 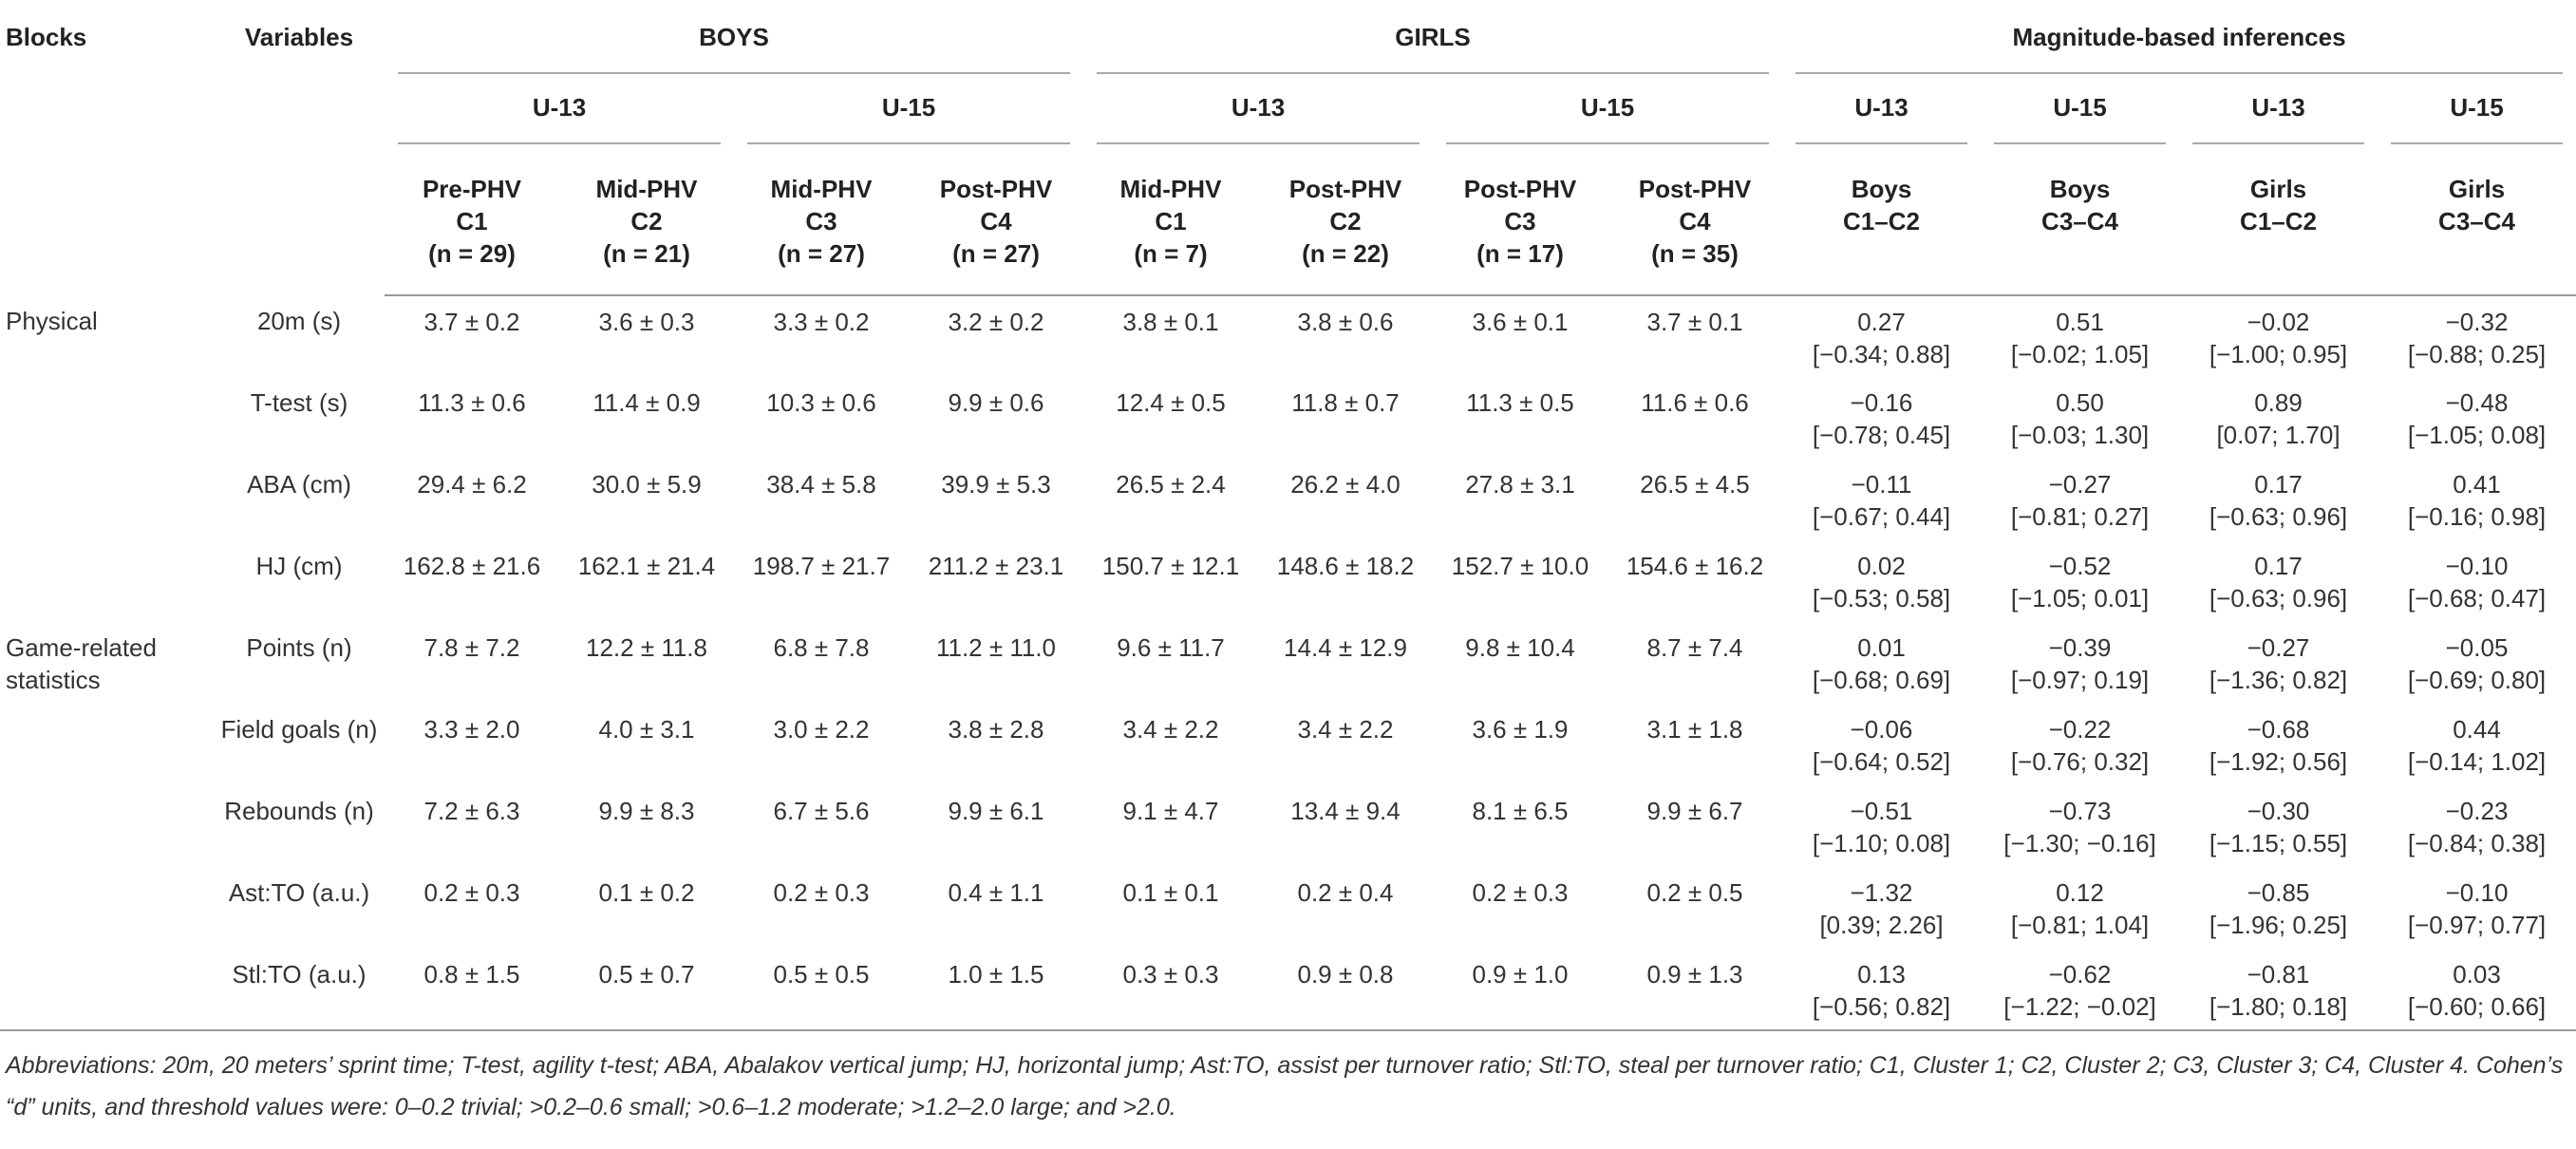 What do you see at coordinates (1520, 253) in the screenshot?
I see `column-n: (n = 17)` at bounding box center [1520, 253].